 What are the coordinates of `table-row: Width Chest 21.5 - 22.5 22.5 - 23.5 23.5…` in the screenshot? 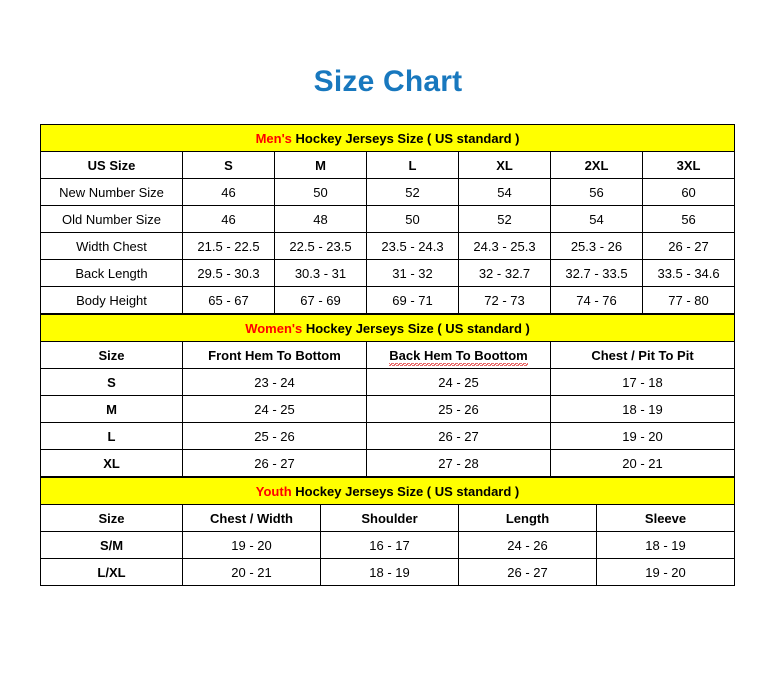 It's located at (388, 246).